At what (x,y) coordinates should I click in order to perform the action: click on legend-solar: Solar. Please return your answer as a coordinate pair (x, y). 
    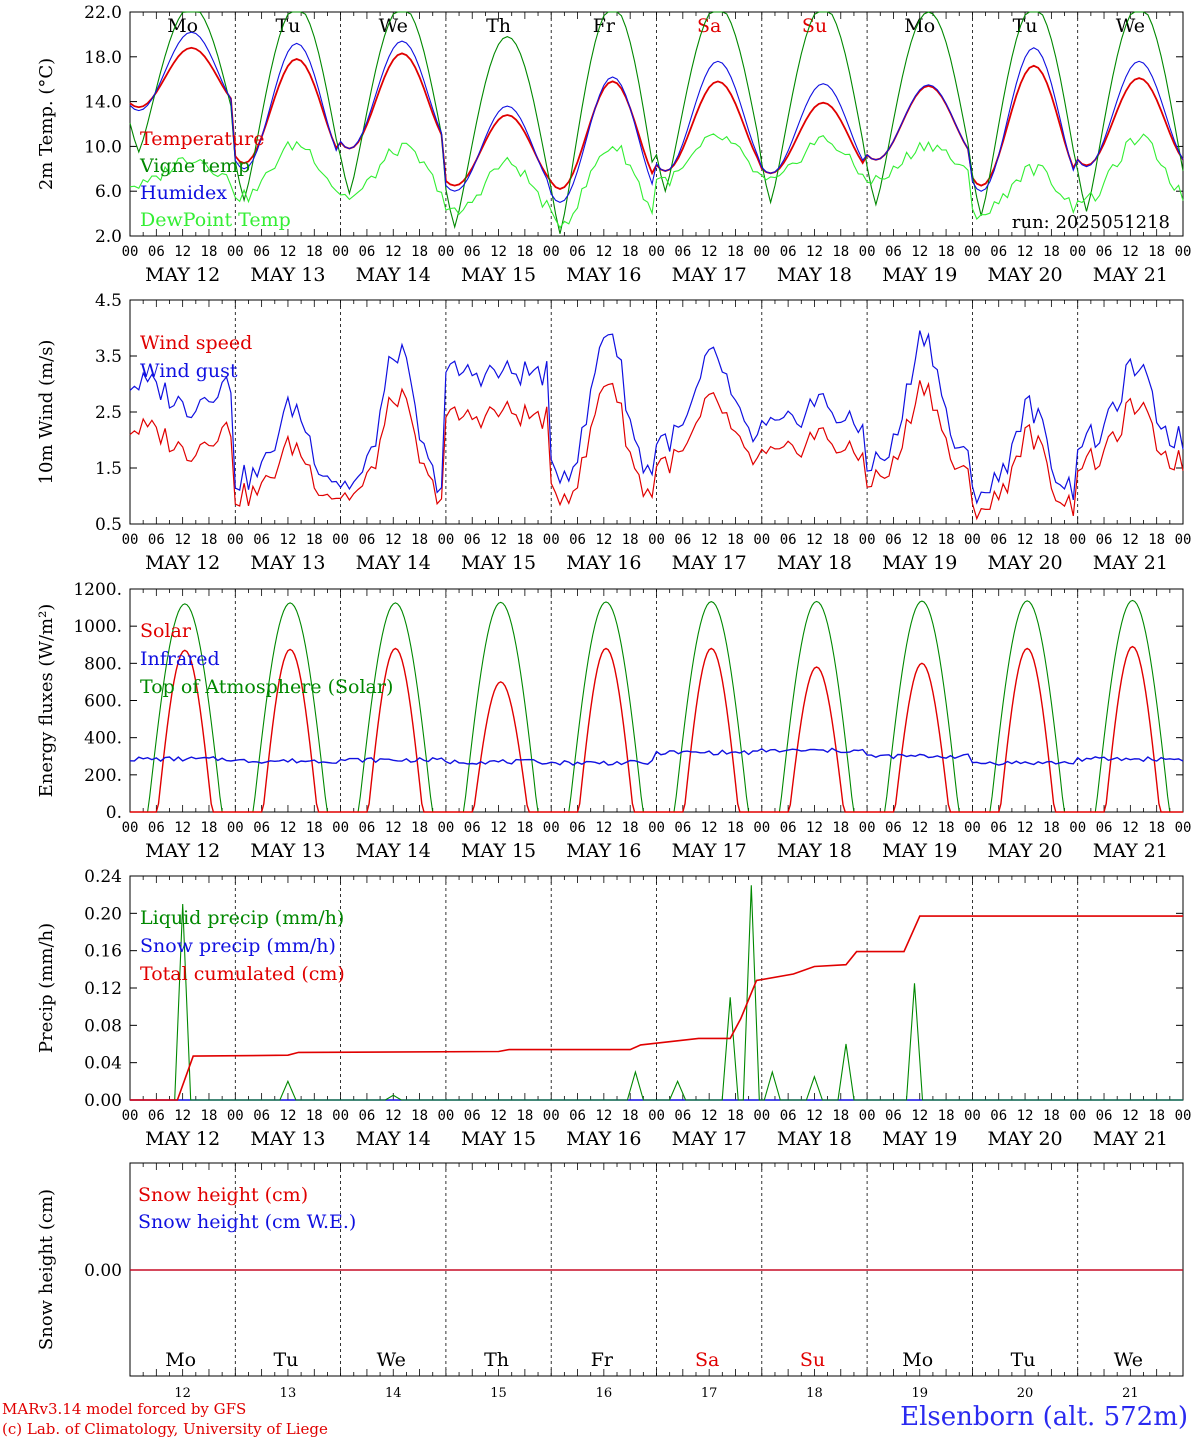
    Looking at the image, I should click on (166, 631).